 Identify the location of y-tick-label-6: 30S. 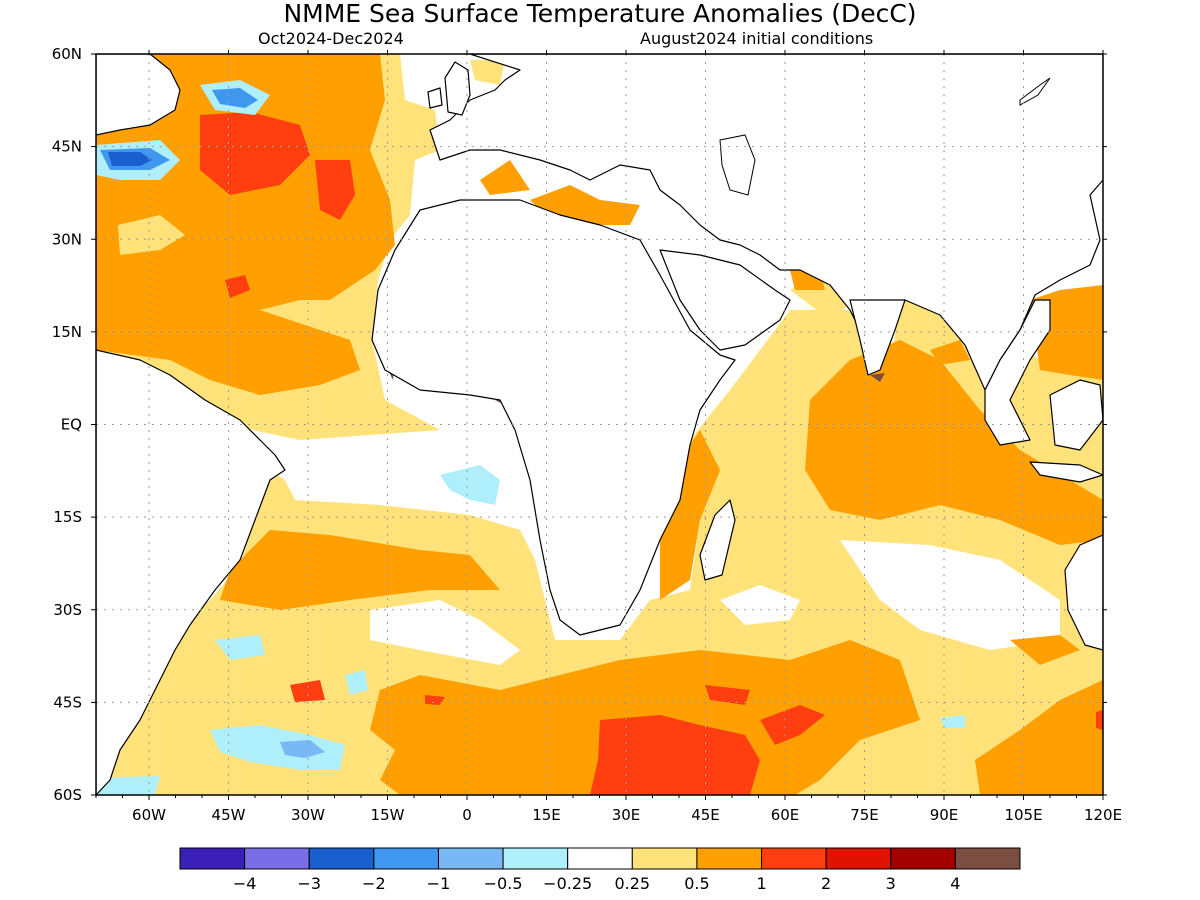
(67, 610).